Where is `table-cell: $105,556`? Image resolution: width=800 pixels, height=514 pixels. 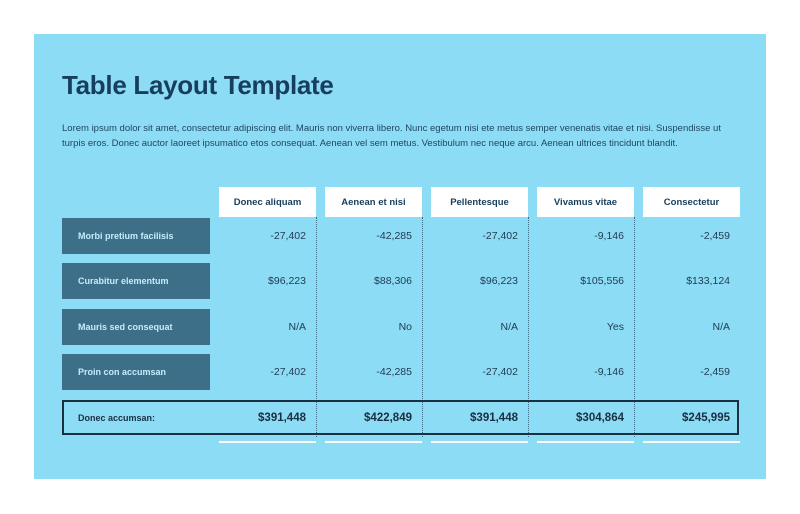 table-cell: $105,556 is located at coordinates (602, 281).